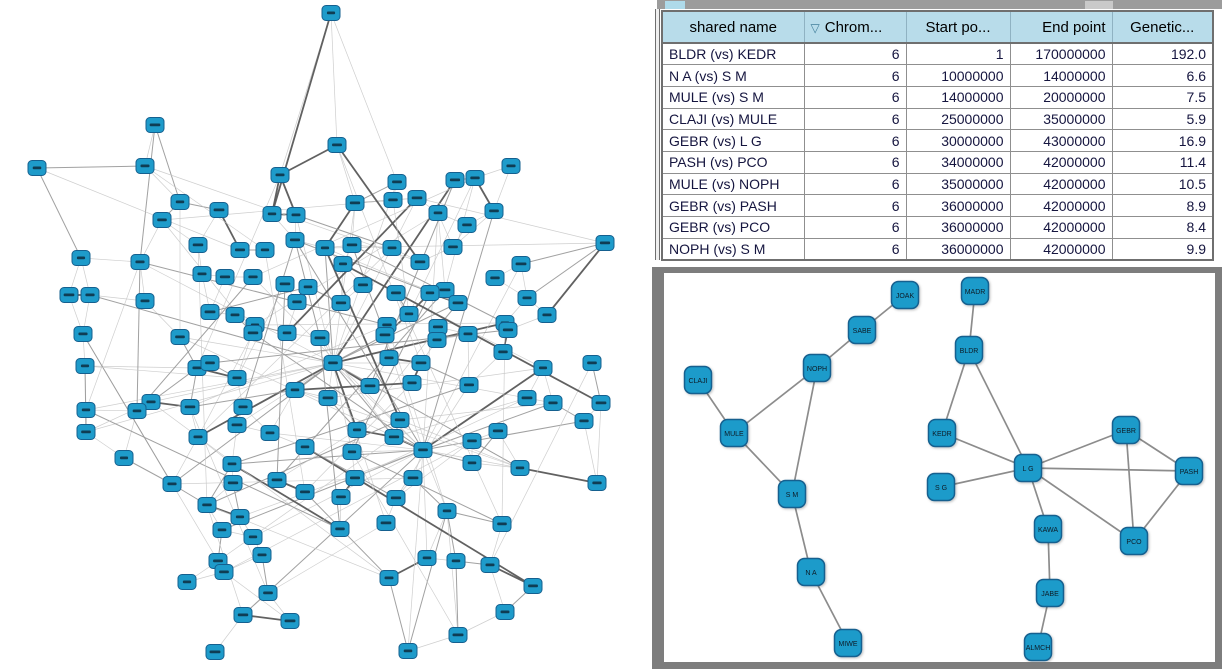 The height and width of the screenshot is (669, 1222). I want to click on node-mule: MULE, so click(734, 433).